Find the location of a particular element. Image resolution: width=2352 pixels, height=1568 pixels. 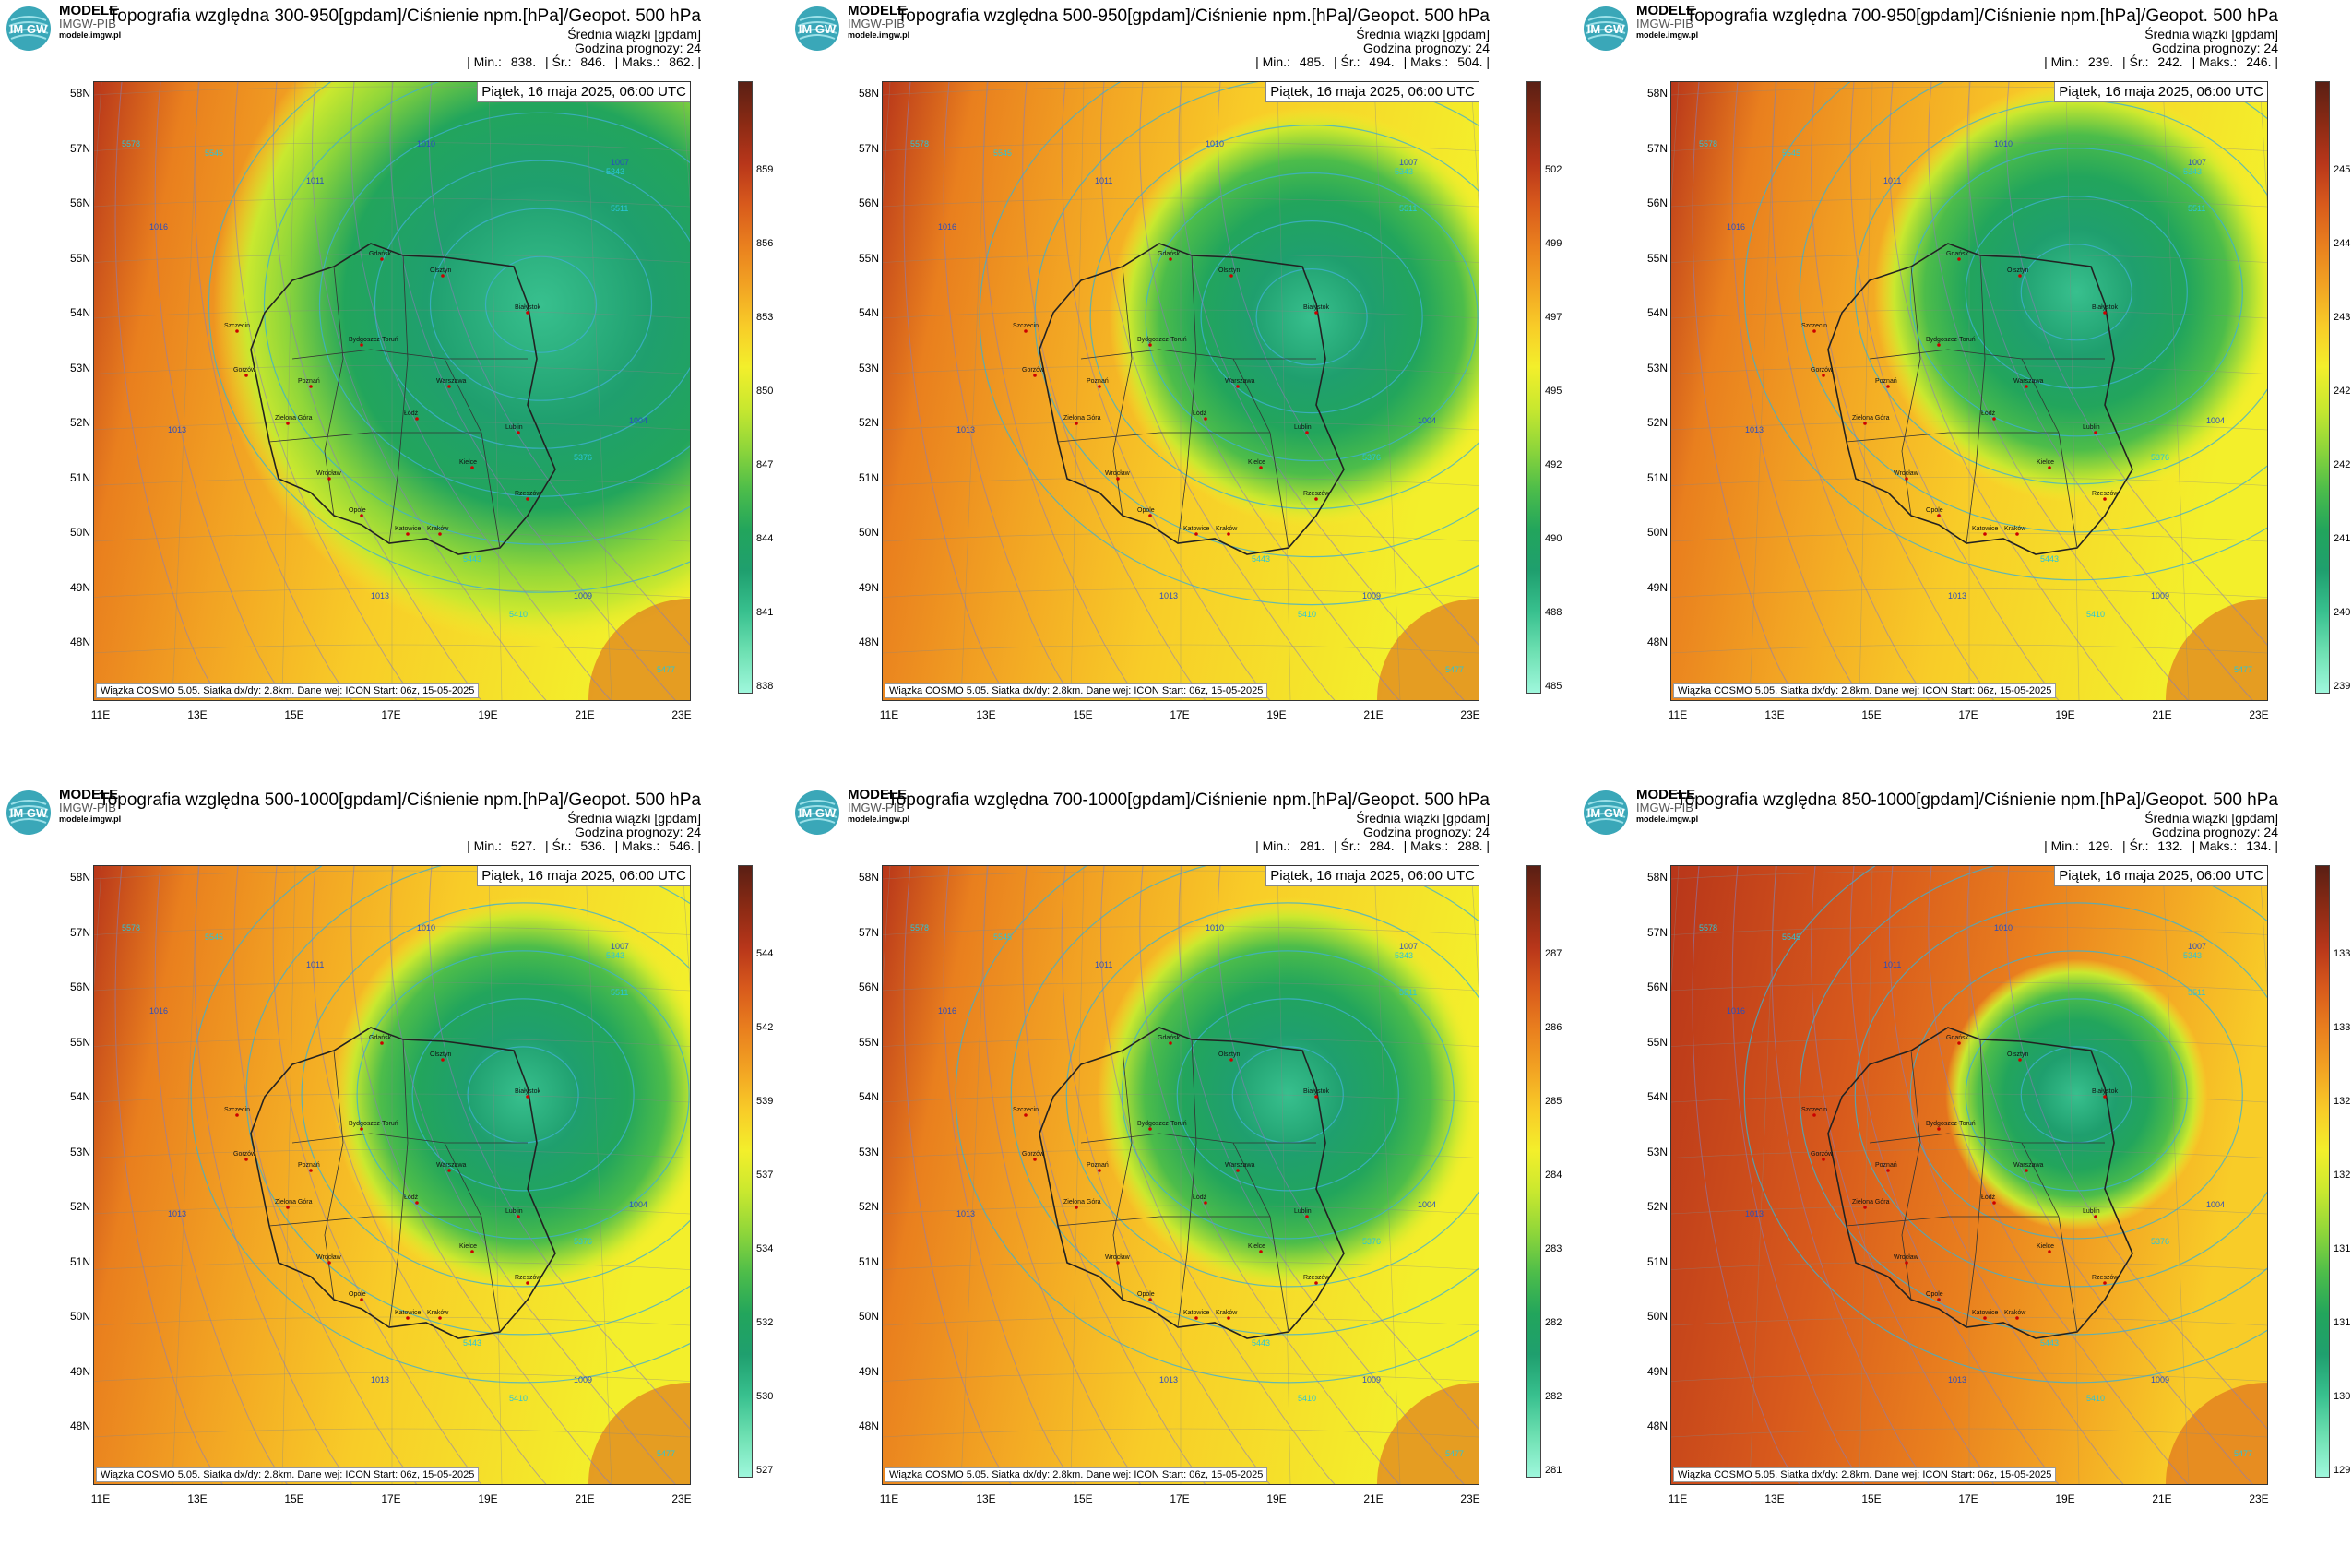

latitude-label: 50N is located at coordinates (79, 1316).